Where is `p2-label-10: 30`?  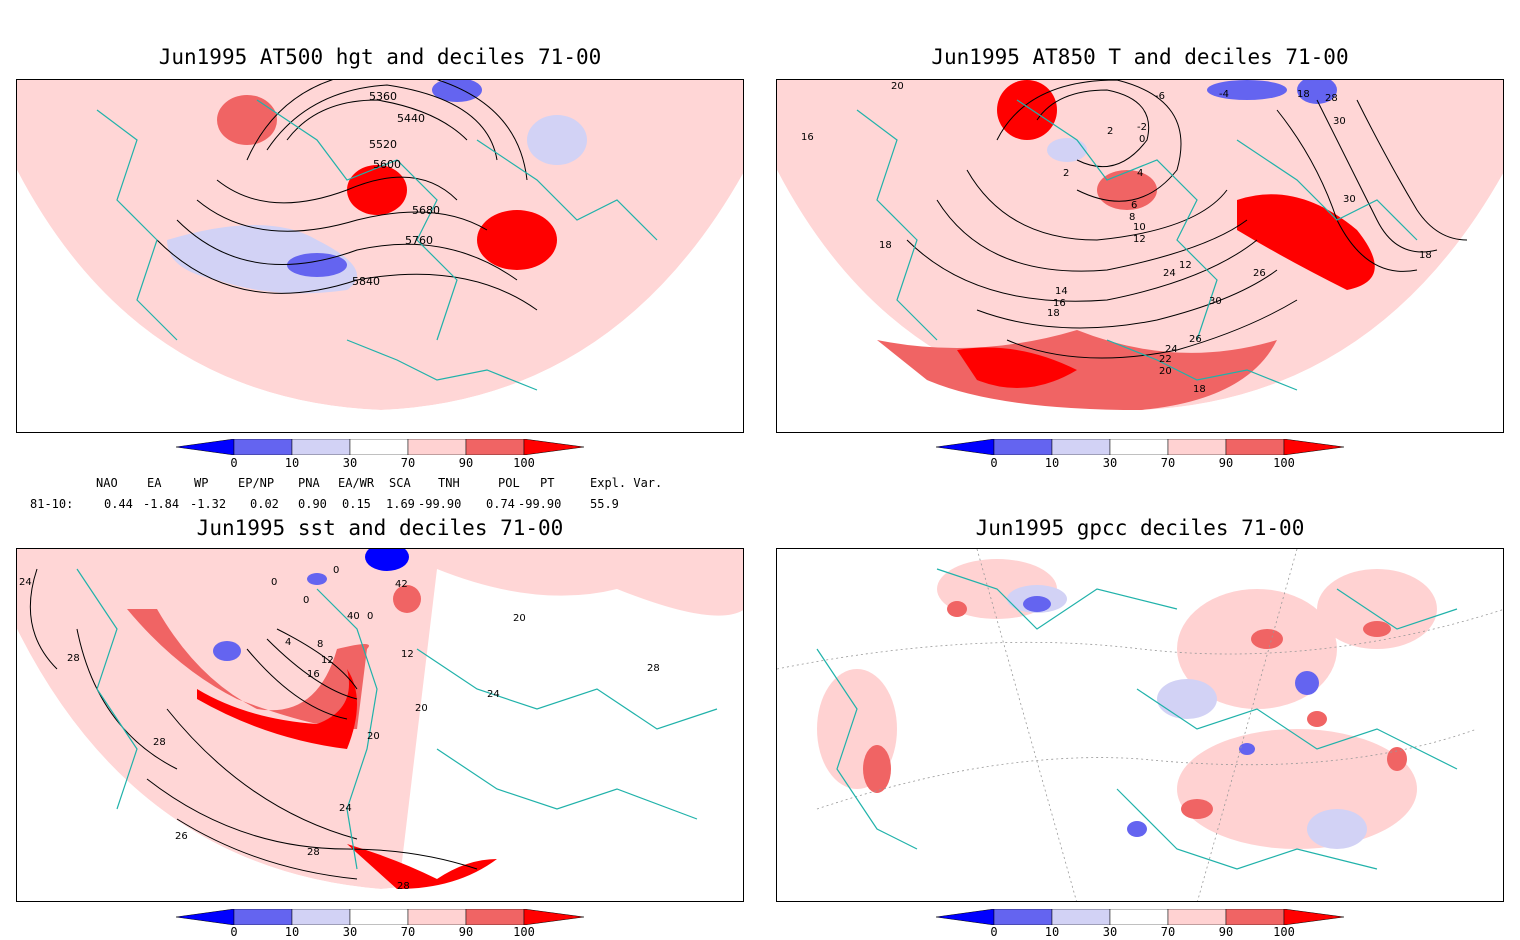 p2-label-10: 30 is located at coordinates (1339, 121).